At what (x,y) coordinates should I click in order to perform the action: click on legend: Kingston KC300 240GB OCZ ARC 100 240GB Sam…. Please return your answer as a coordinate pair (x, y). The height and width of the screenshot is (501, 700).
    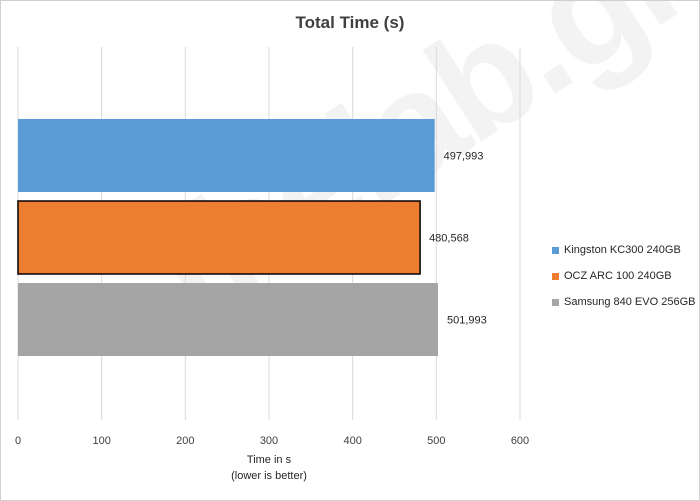
    Looking at the image, I should click on (623, 276).